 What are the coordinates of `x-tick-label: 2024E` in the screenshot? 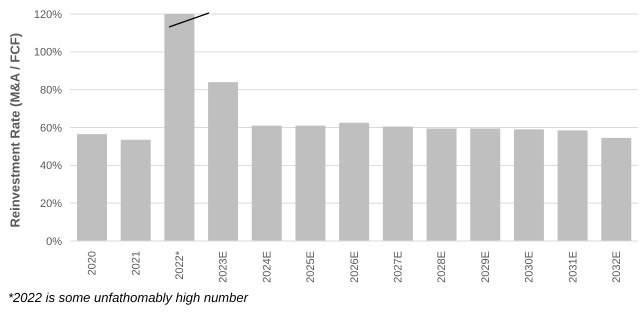 It's located at (267, 267).